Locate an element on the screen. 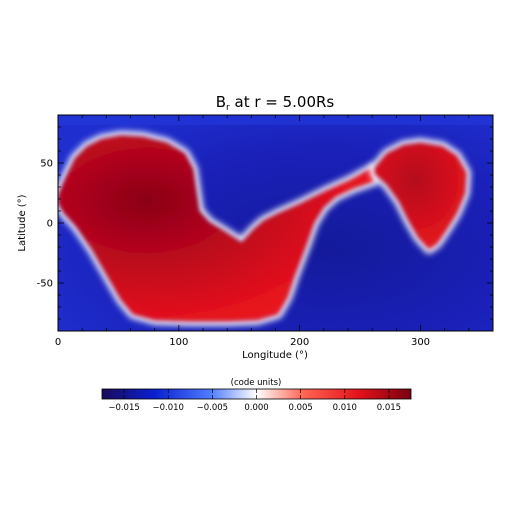 The height and width of the screenshot is (512, 512). x-tick-label: 0 is located at coordinates (58, 342).